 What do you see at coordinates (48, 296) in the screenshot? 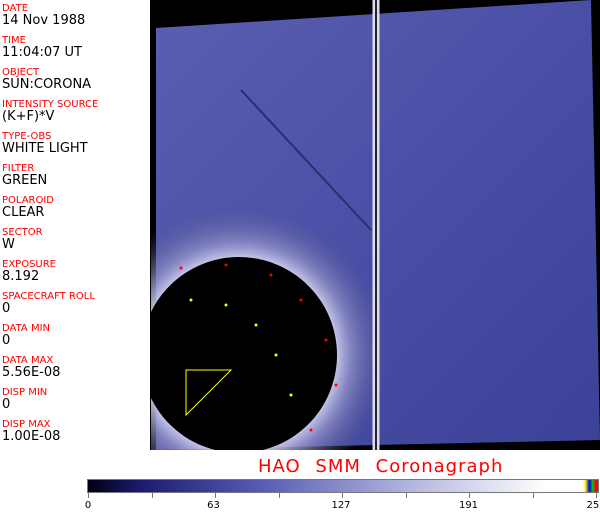
I see `field-label: SPACECRAFT ROLL` at bounding box center [48, 296].